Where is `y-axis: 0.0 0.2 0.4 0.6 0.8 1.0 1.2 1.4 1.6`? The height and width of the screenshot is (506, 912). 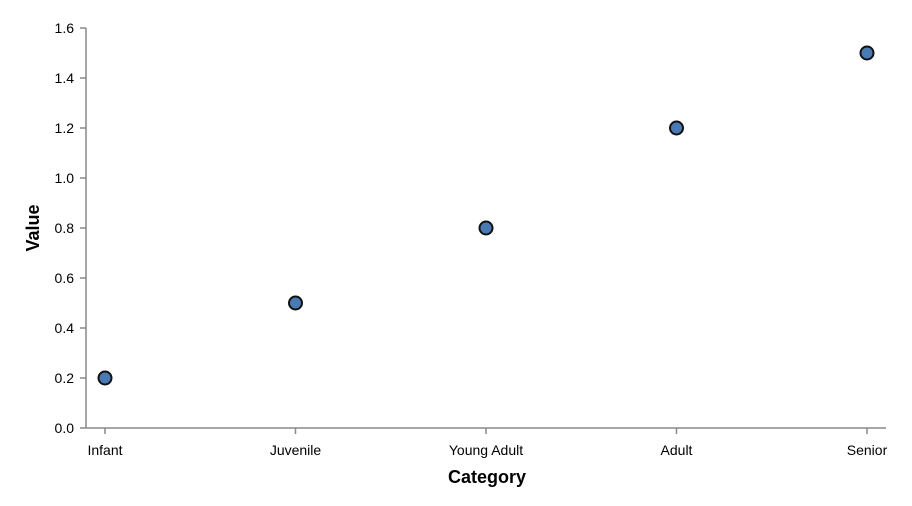 y-axis: 0.0 0.2 0.4 0.6 0.8 1.0 1.2 1.4 1.6 is located at coordinates (71, 228).